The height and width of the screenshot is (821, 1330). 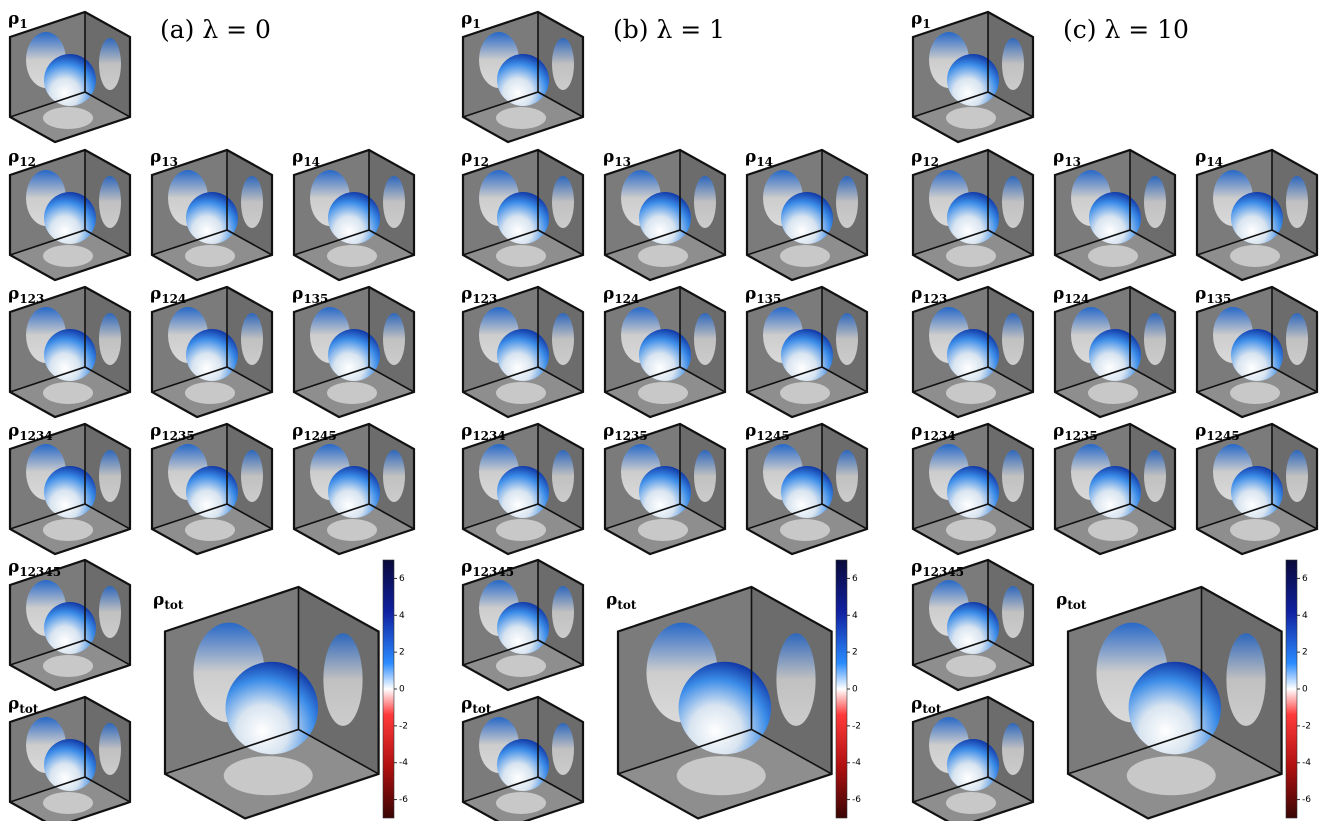 I want to click on label-subscript: 13, so click(x=1072, y=162).